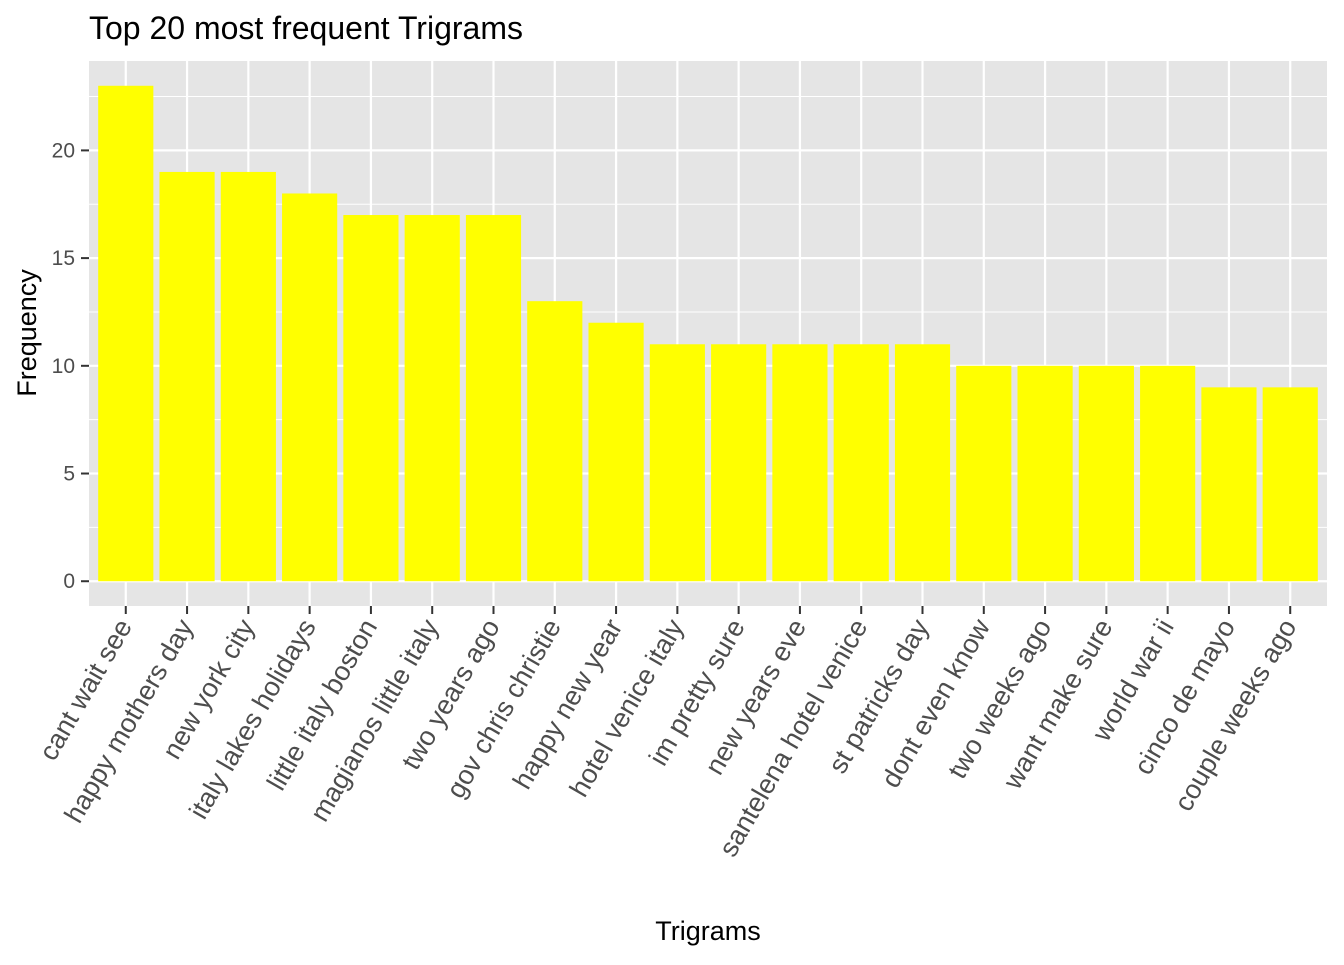  I want to click on y-tick-label: 5, so click(69, 474).